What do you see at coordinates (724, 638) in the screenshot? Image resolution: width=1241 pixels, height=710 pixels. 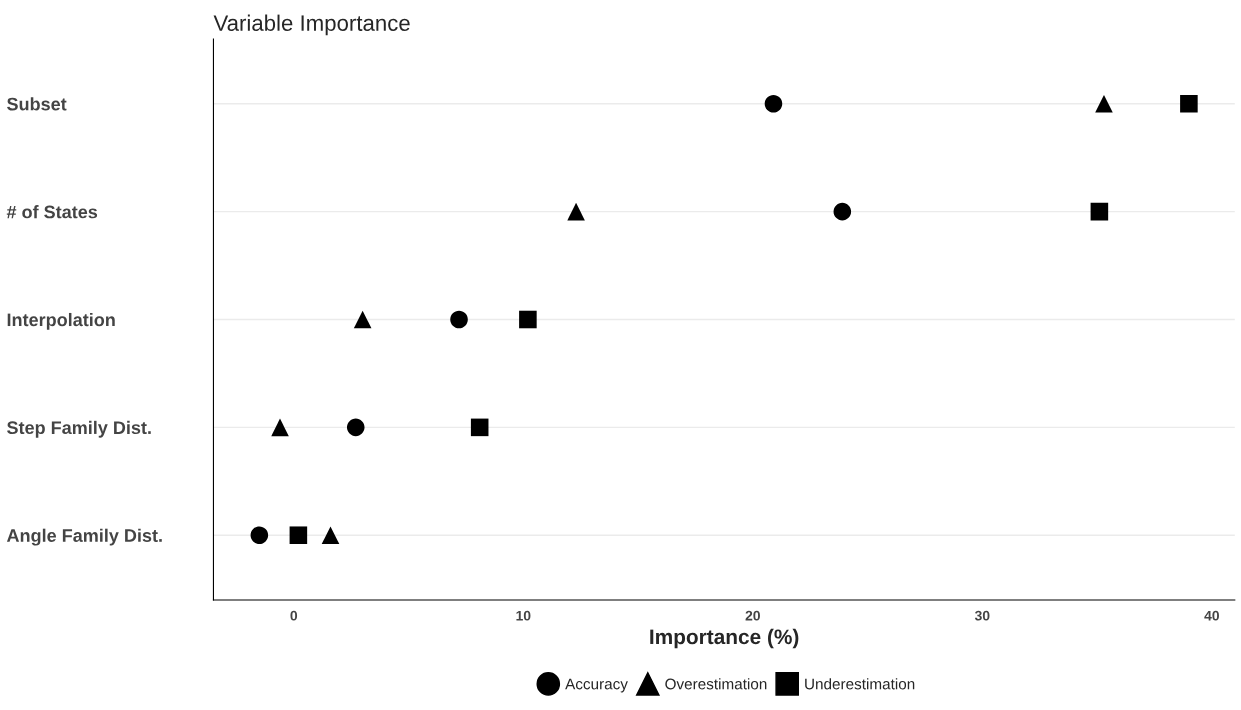 I see `x-axis-title: Importance (%)` at bounding box center [724, 638].